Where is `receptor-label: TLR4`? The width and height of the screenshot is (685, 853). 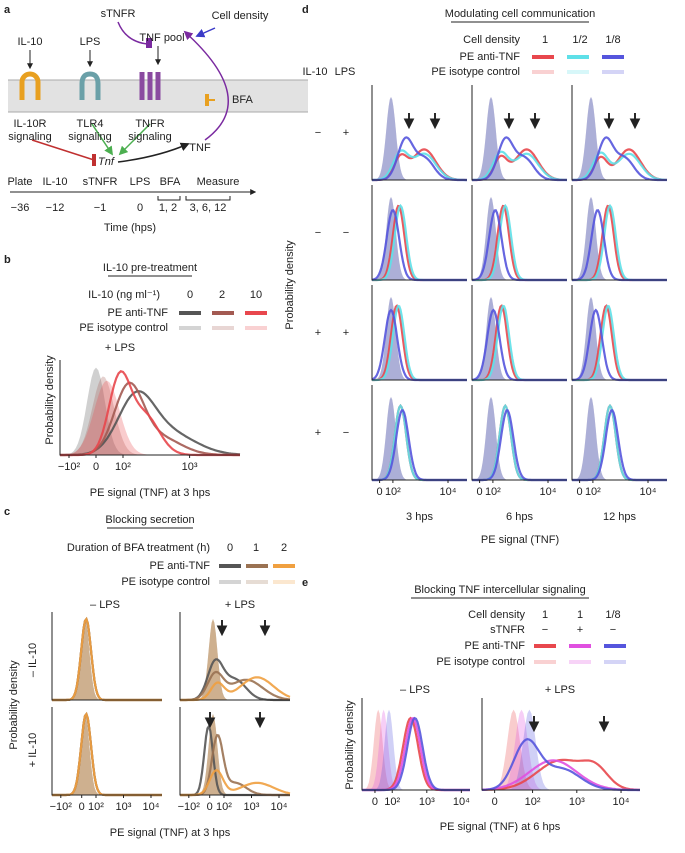 receptor-label: TLR4 is located at coordinates (90, 124).